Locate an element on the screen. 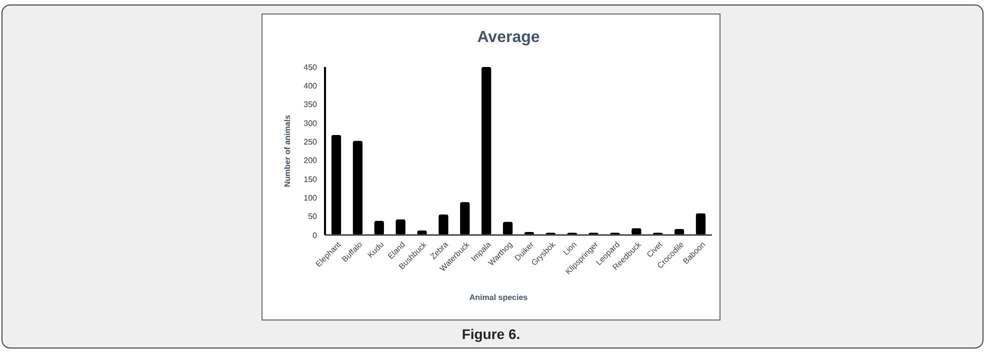  y-tick-label: 0 is located at coordinates (315, 235).